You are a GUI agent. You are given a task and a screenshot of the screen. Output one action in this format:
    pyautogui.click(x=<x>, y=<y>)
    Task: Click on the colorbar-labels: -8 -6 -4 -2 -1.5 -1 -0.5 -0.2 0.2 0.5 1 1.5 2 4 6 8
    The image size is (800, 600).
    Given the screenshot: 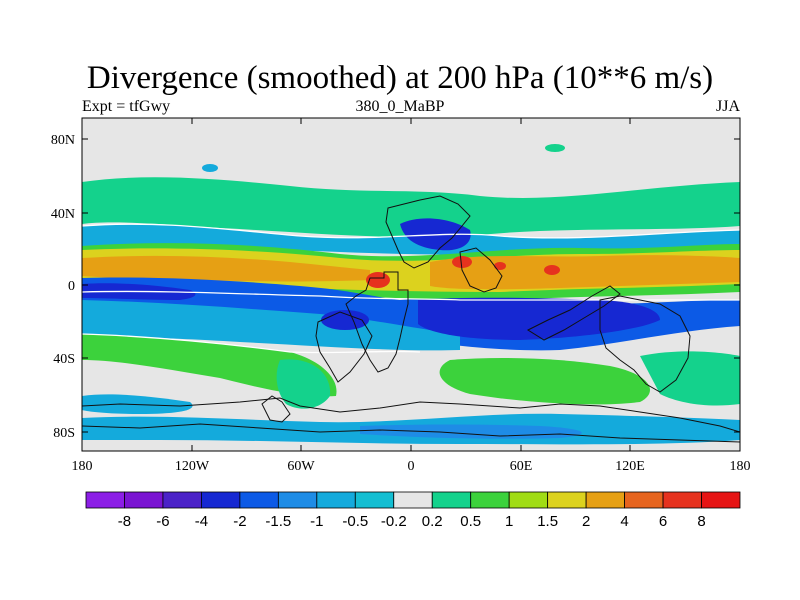 What is the action you would take?
    pyautogui.click(x=412, y=521)
    